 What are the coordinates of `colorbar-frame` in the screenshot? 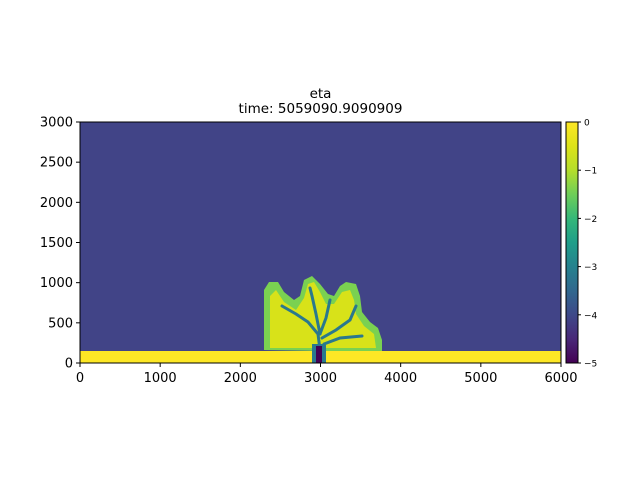 It's located at (572, 242).